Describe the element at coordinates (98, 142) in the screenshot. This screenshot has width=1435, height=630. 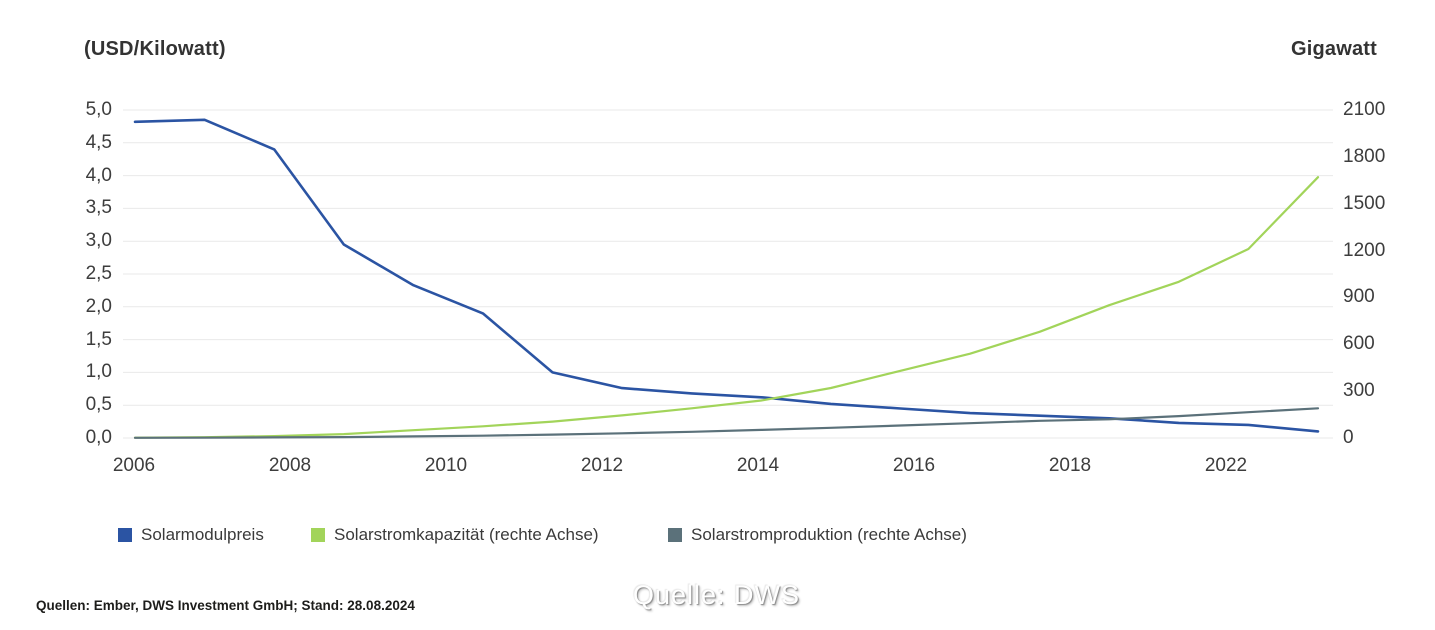
I see `left-tick-label: 4,5` at that location.